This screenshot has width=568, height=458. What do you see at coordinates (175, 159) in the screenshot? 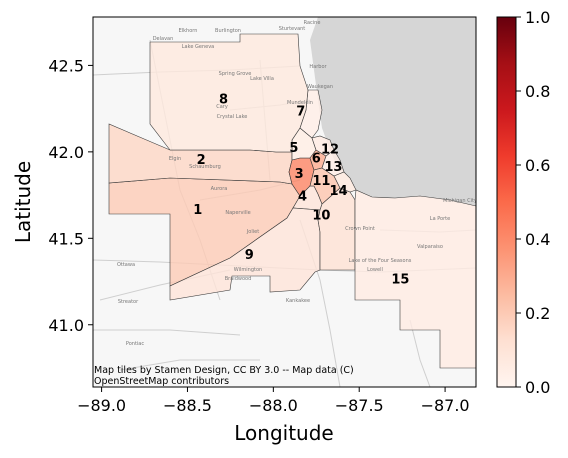
I see `place-label: Elgin` at bounding box center [175, 159].